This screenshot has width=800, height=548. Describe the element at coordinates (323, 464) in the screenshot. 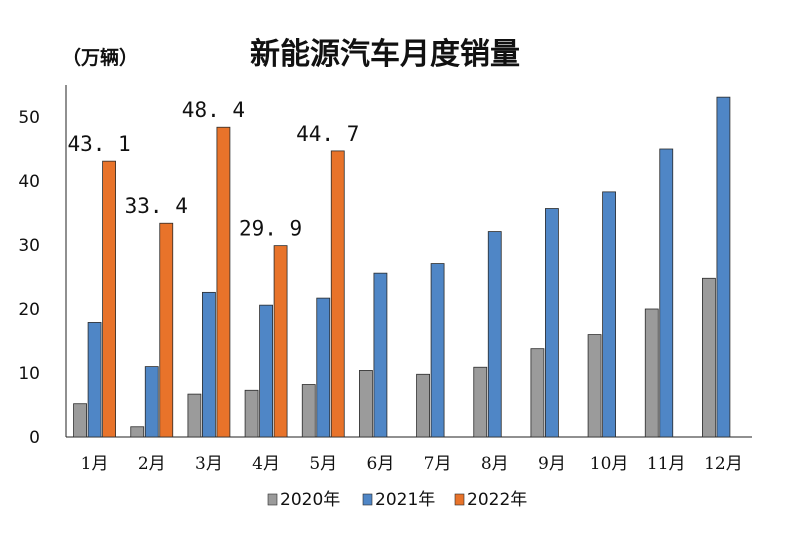

I see `x-tick-5: 5月` at that location.